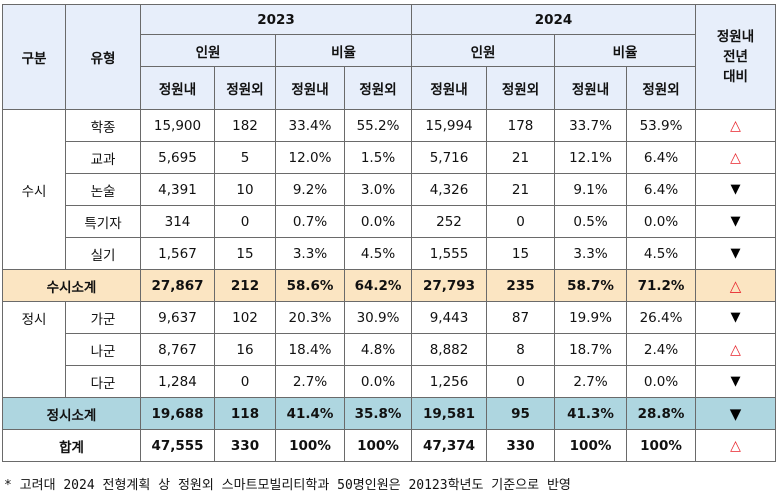 Image resolution: width=779 pixels, height=499 pixels. Describe the element at coordinates (34, 349) in the screenshot. I see `group-jeongsi-spacer` at that location.